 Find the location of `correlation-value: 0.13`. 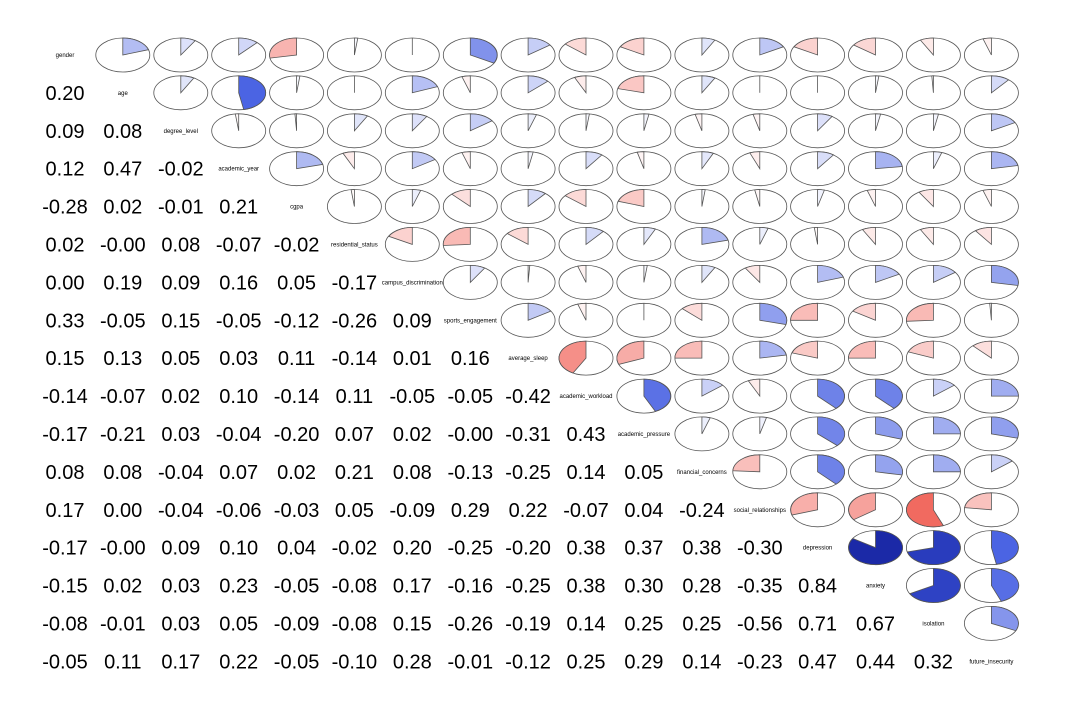

correlation-value: 0.13 is located at coordinates (122, 359).